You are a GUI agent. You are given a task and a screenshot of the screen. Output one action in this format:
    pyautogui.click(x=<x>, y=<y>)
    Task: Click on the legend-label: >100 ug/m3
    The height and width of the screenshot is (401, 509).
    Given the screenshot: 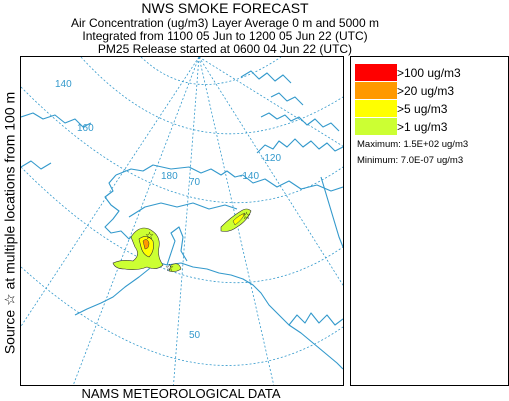 What is the action you would take?
    pyautogui.click(x=429, y=72)
    